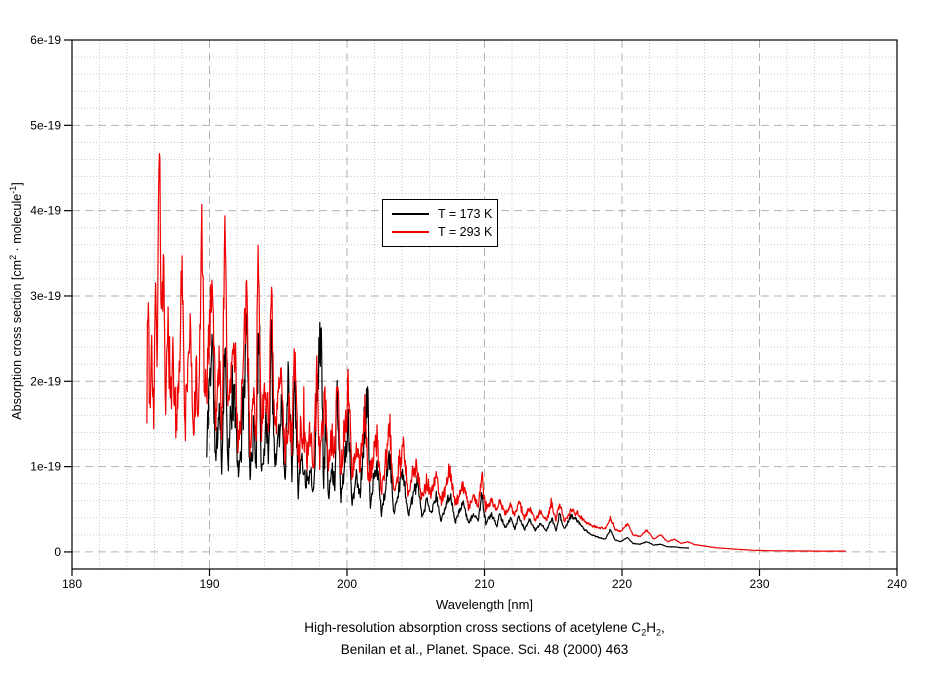  I want to click on caption-text: ,, so click(662, 627).